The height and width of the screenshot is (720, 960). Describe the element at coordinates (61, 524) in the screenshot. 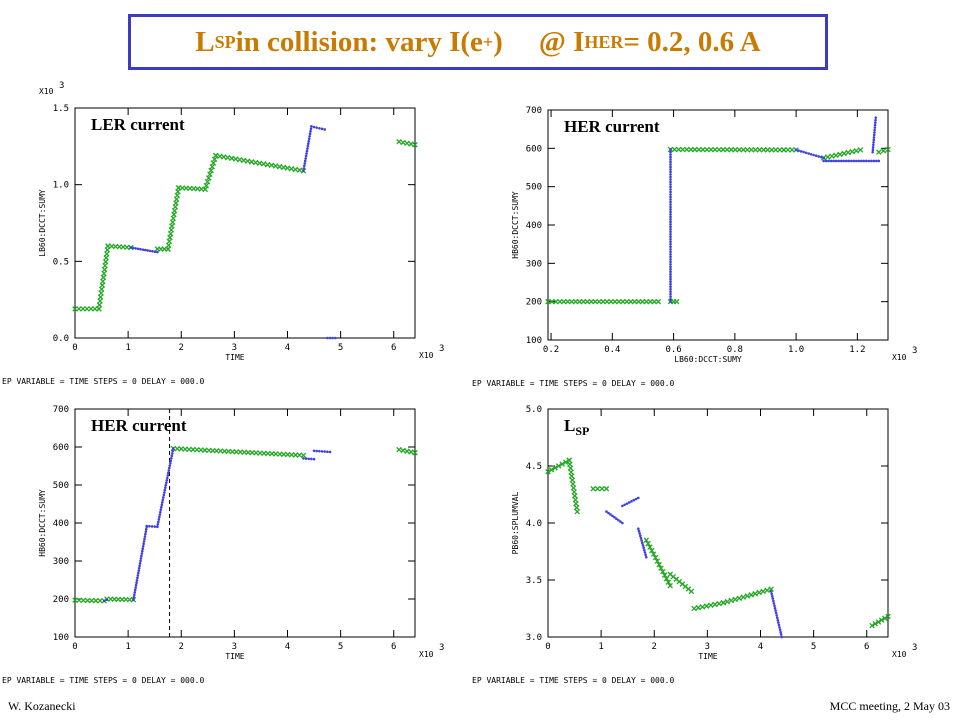

I see `y-tick-label: 400` at that location.